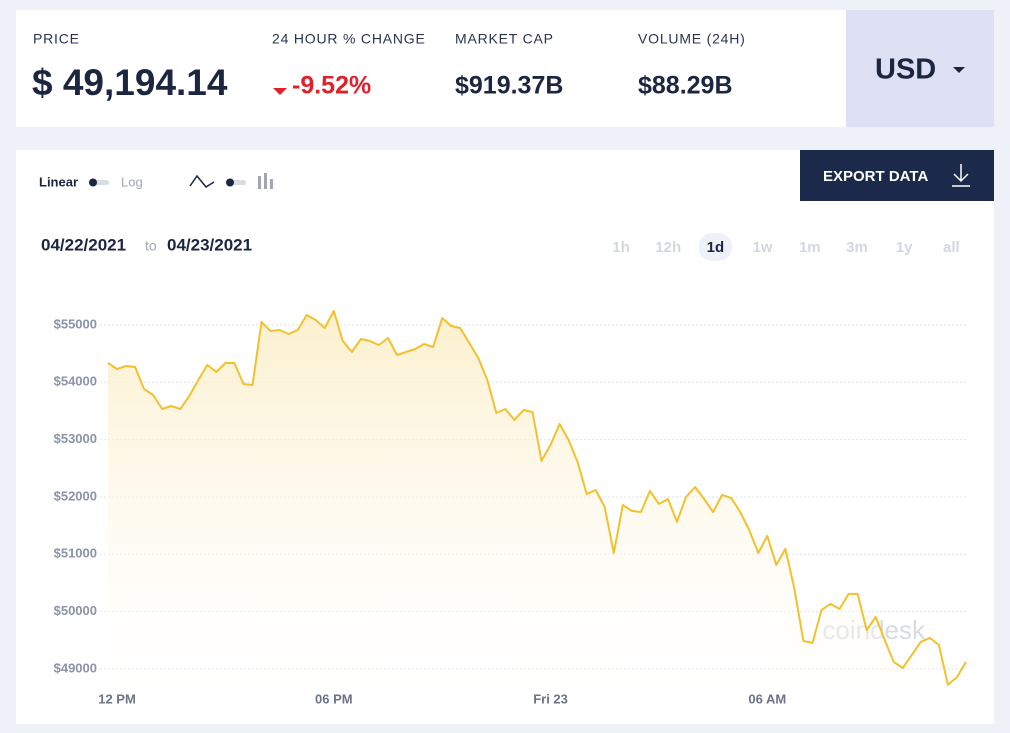 The image size is (1010, 733). I want to click on price-label: PRICE, so click(56, 39).